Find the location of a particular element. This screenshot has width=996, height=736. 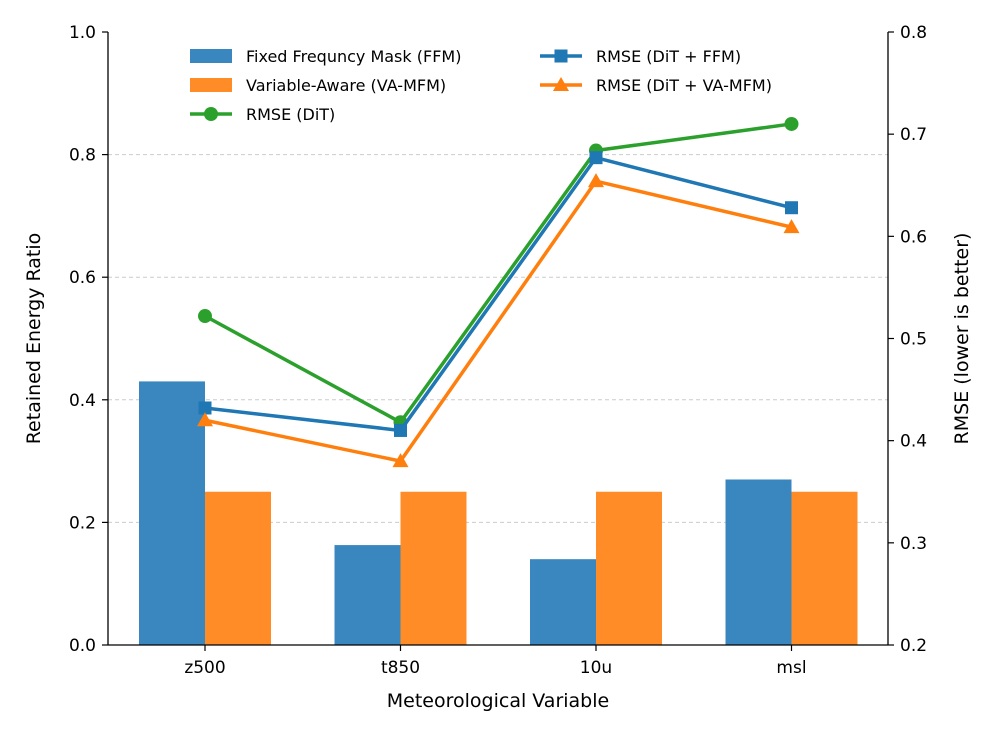

y-left-tick-label: 0.8 is located at coordinates (82, 156).